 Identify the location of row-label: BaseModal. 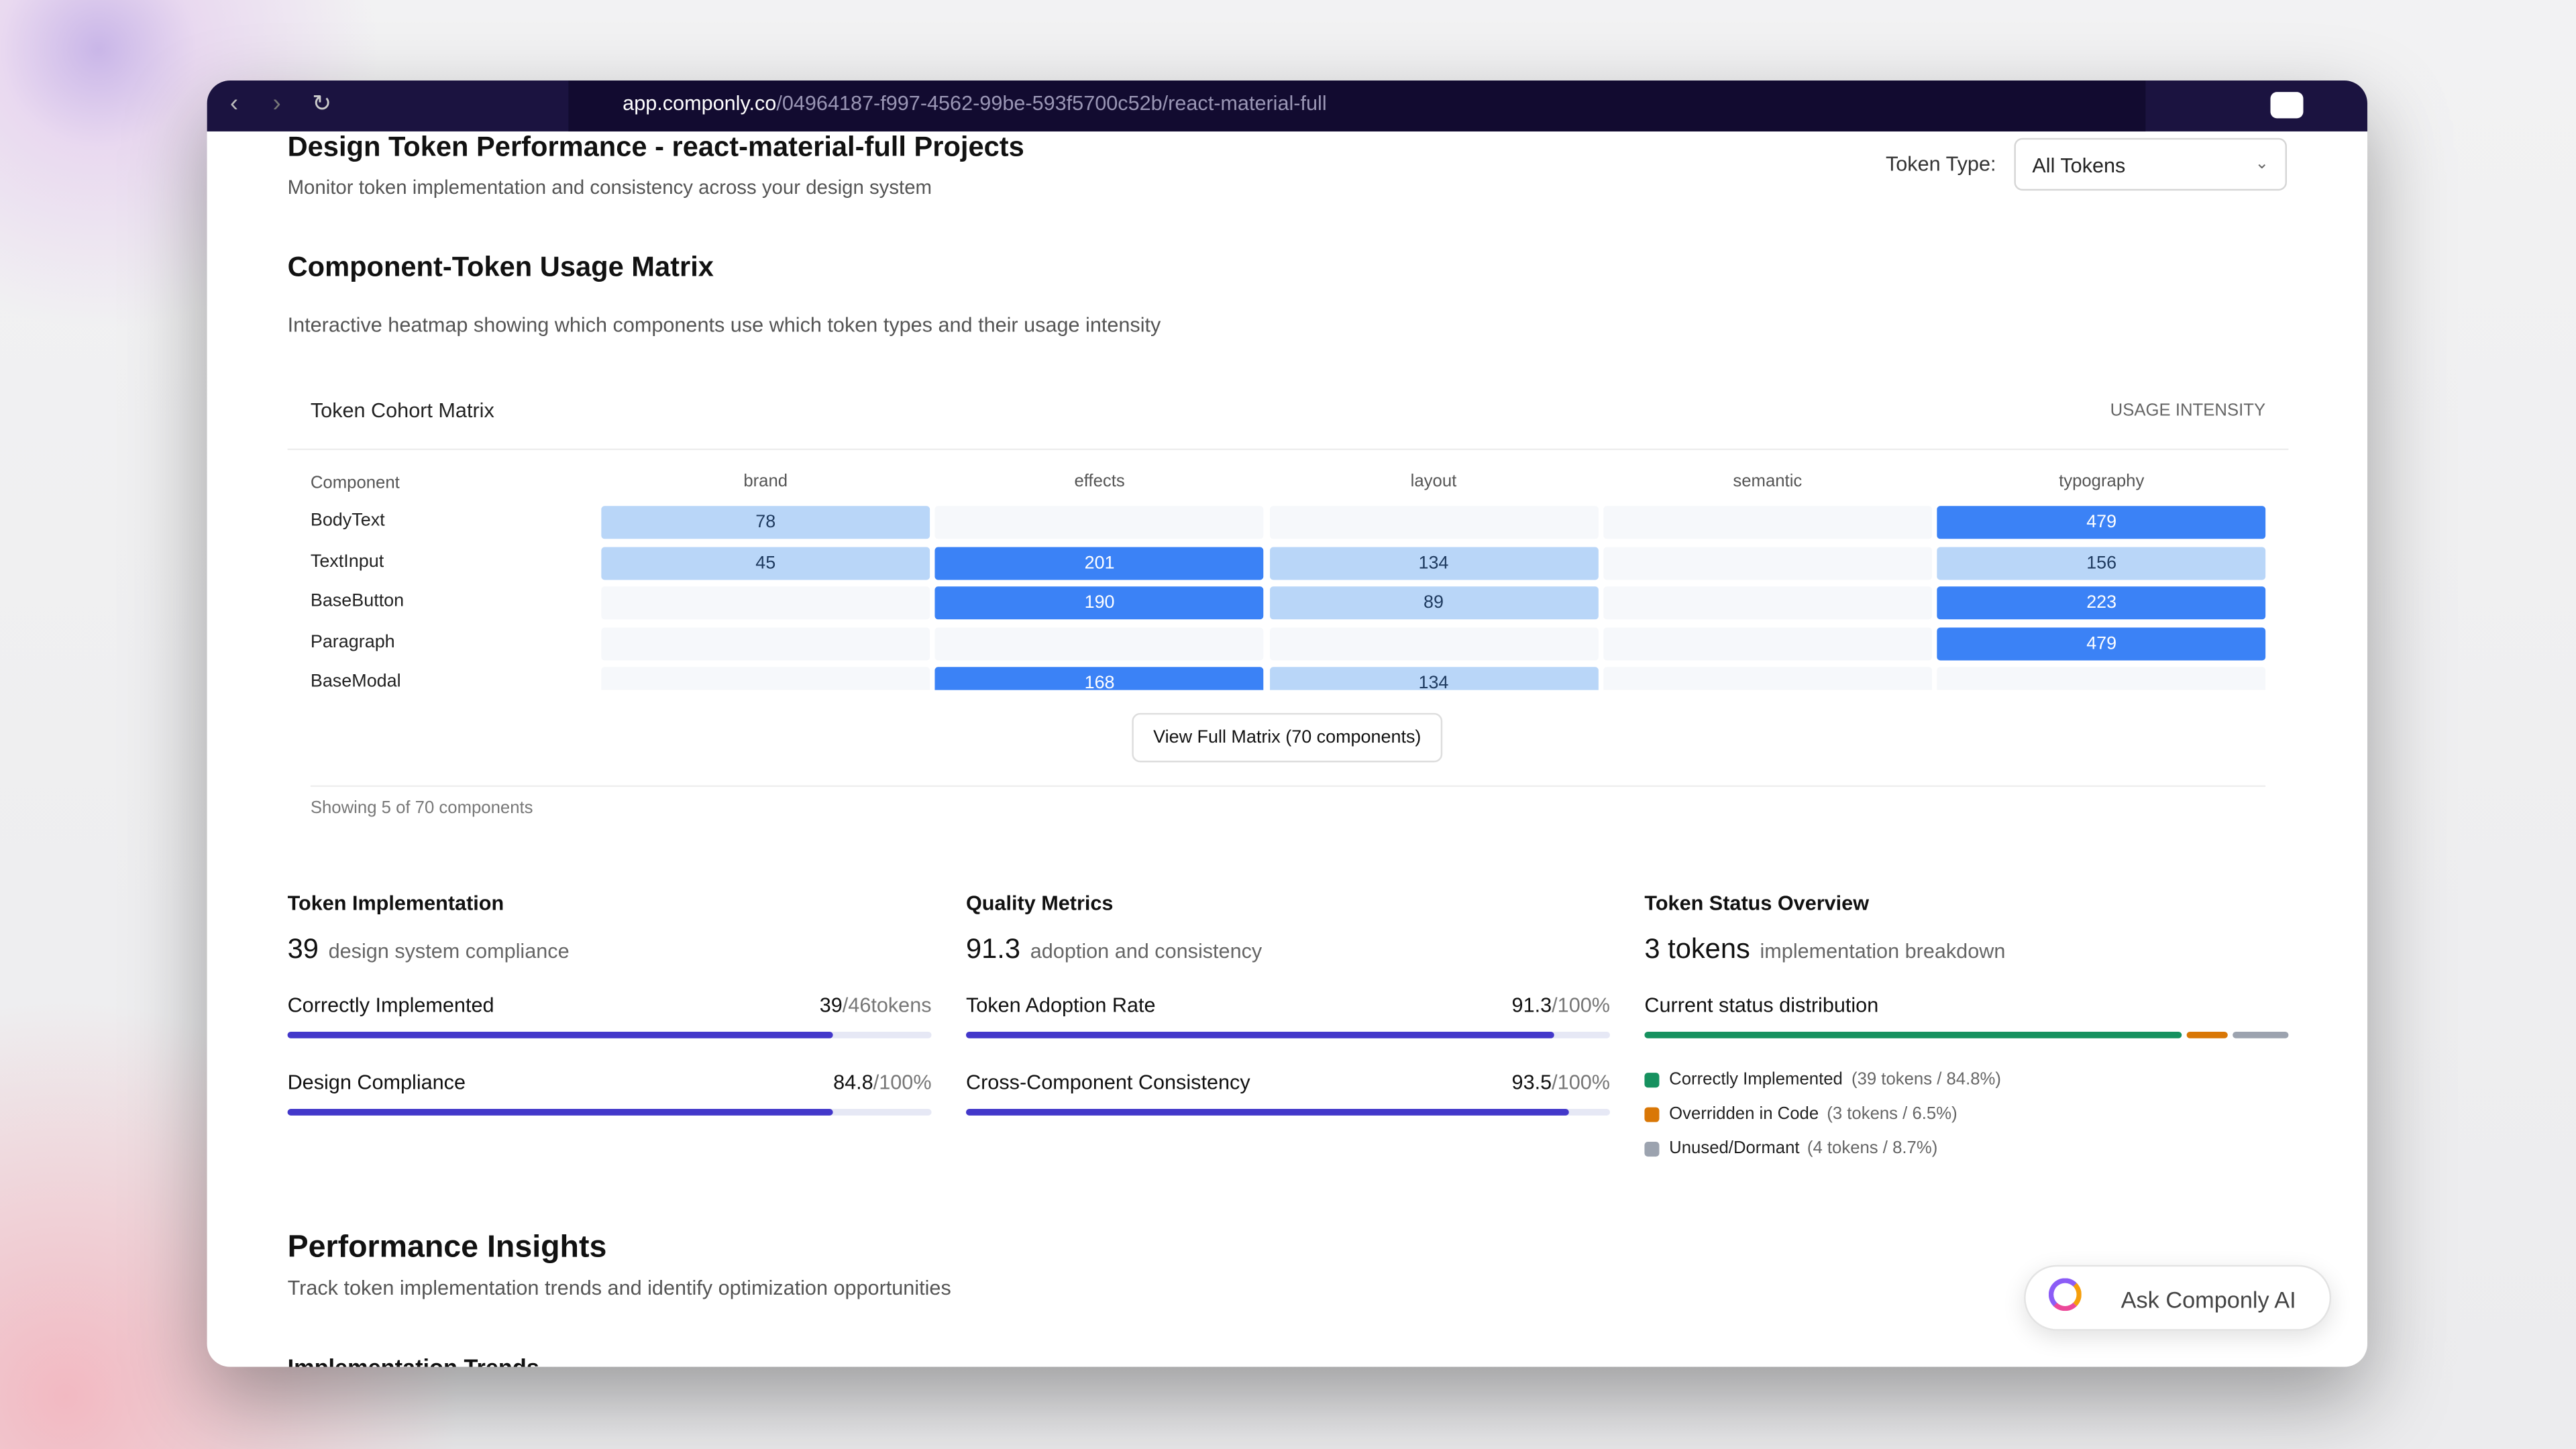
(355, 681).